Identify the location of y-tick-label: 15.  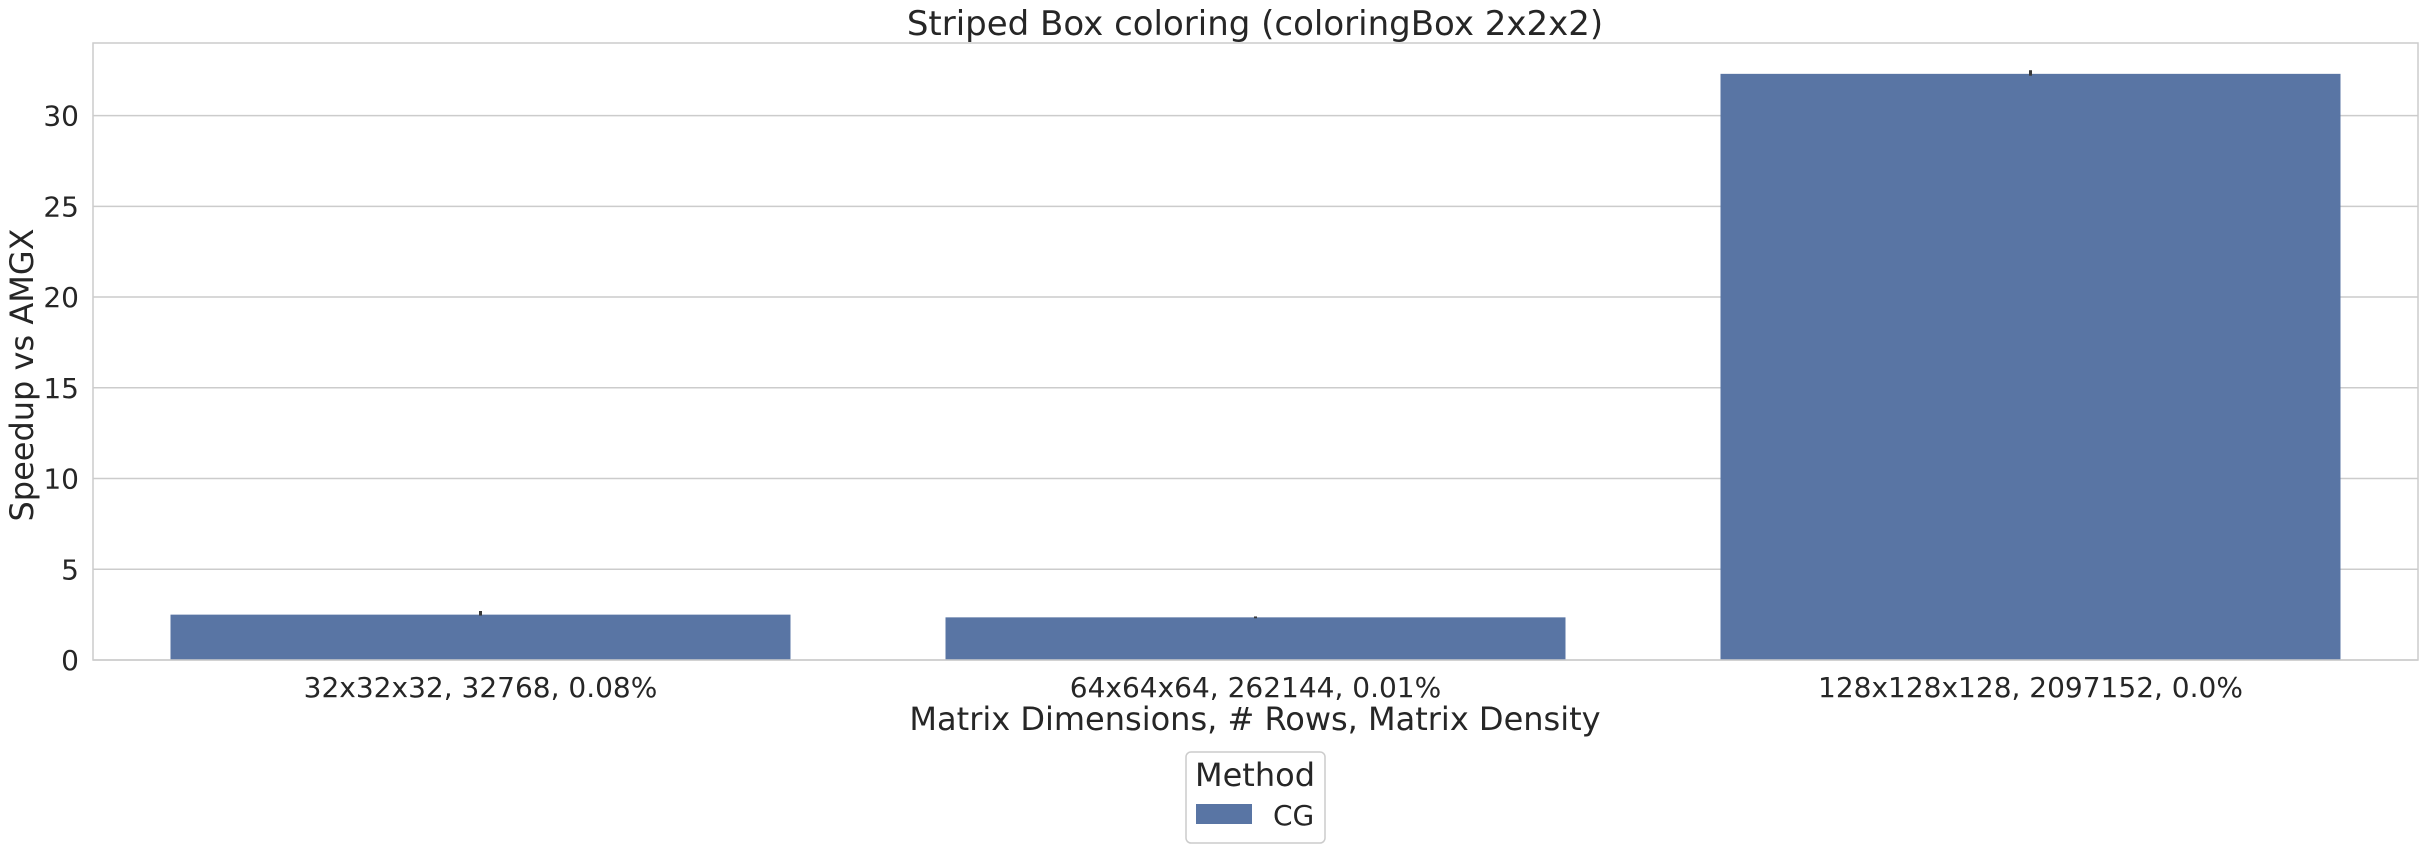
(61, 388).